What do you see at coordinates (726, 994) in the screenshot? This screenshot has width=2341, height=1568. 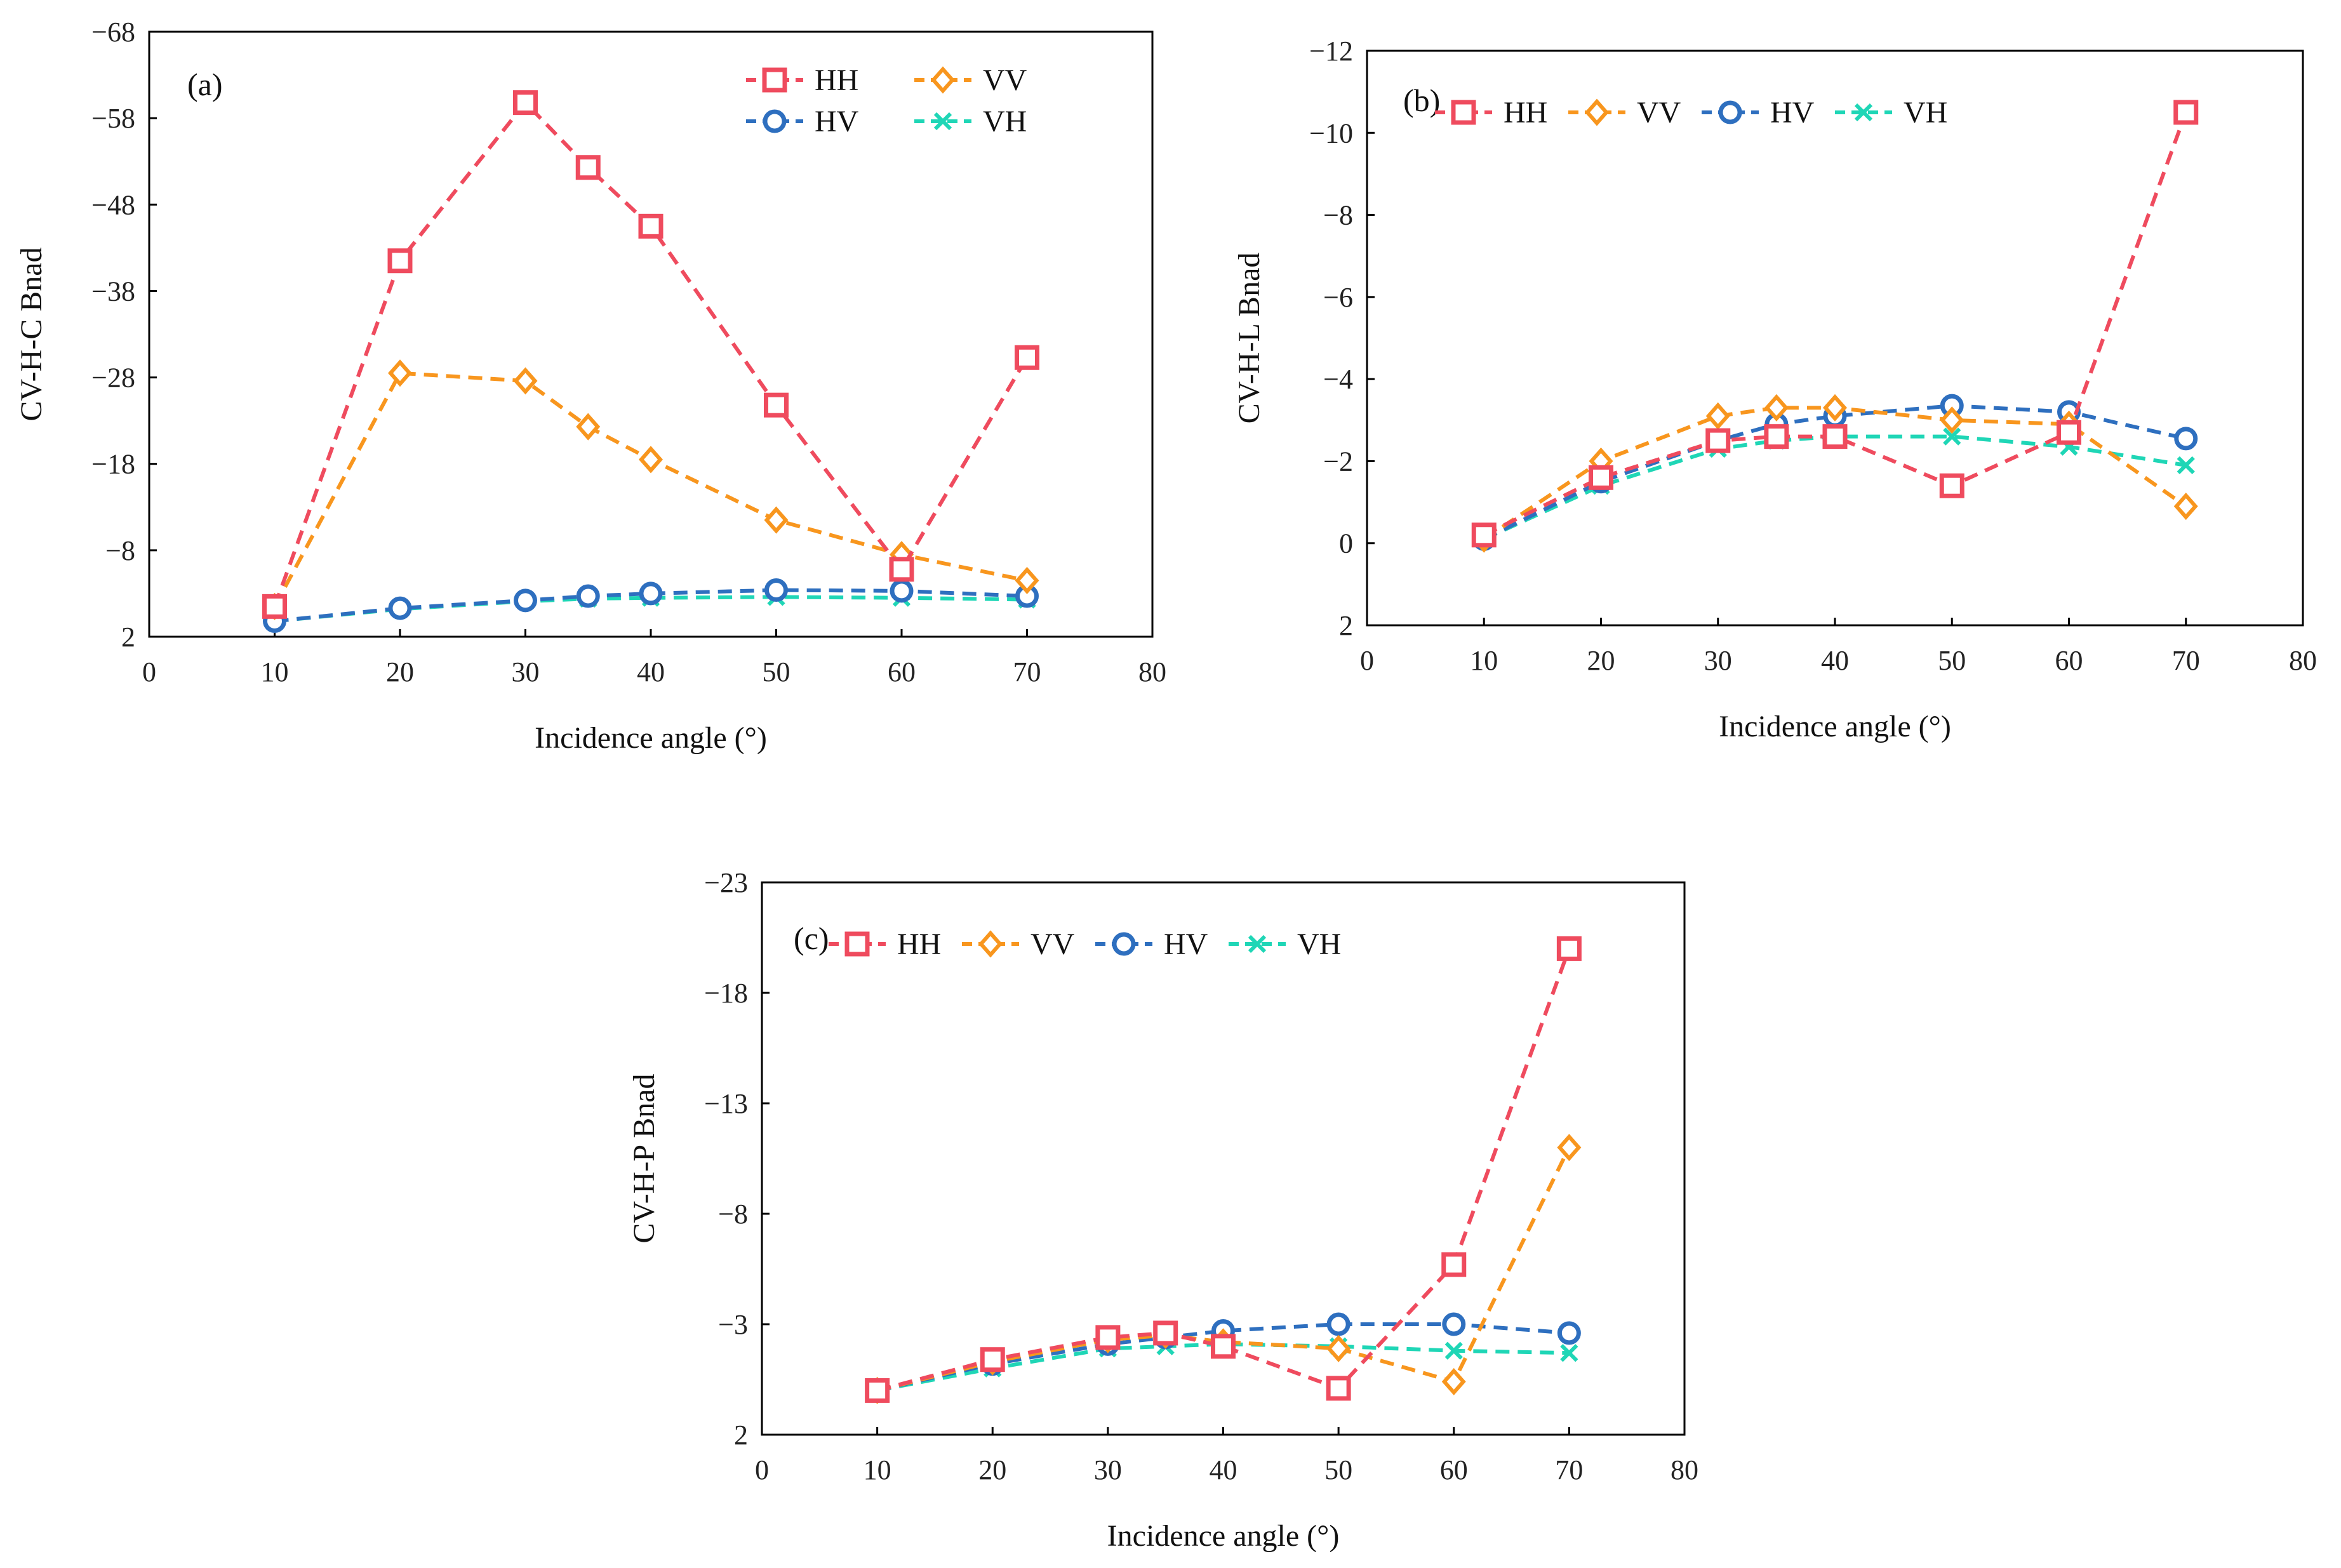 I see `y-tick-label: −18` at bounding box center [726, 994].